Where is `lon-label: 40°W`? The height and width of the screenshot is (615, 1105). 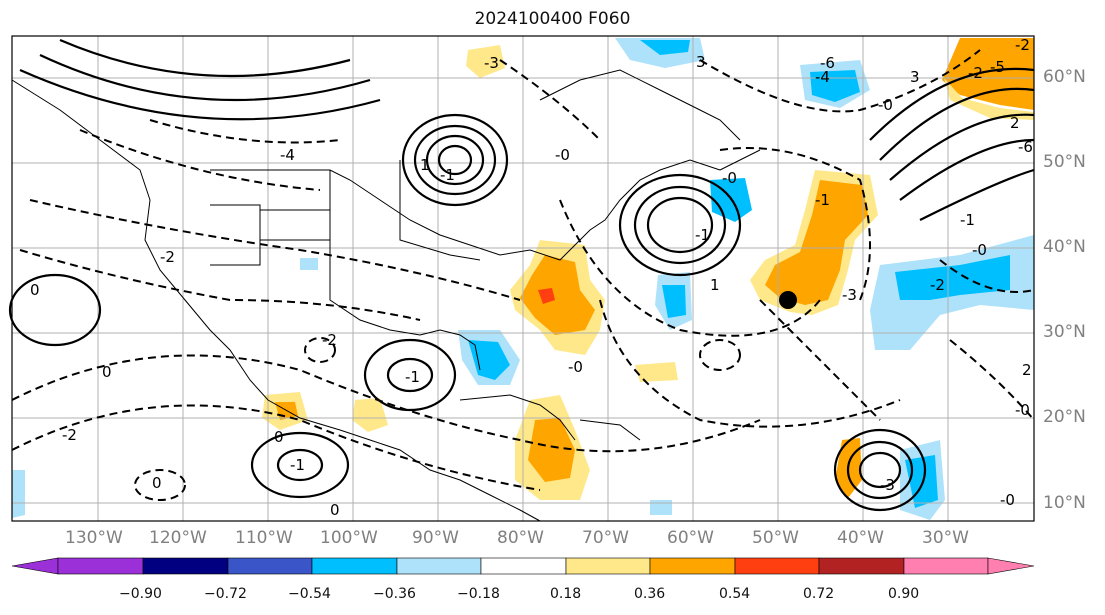 lon-label: 40°W is located at coordinates (860, 538).